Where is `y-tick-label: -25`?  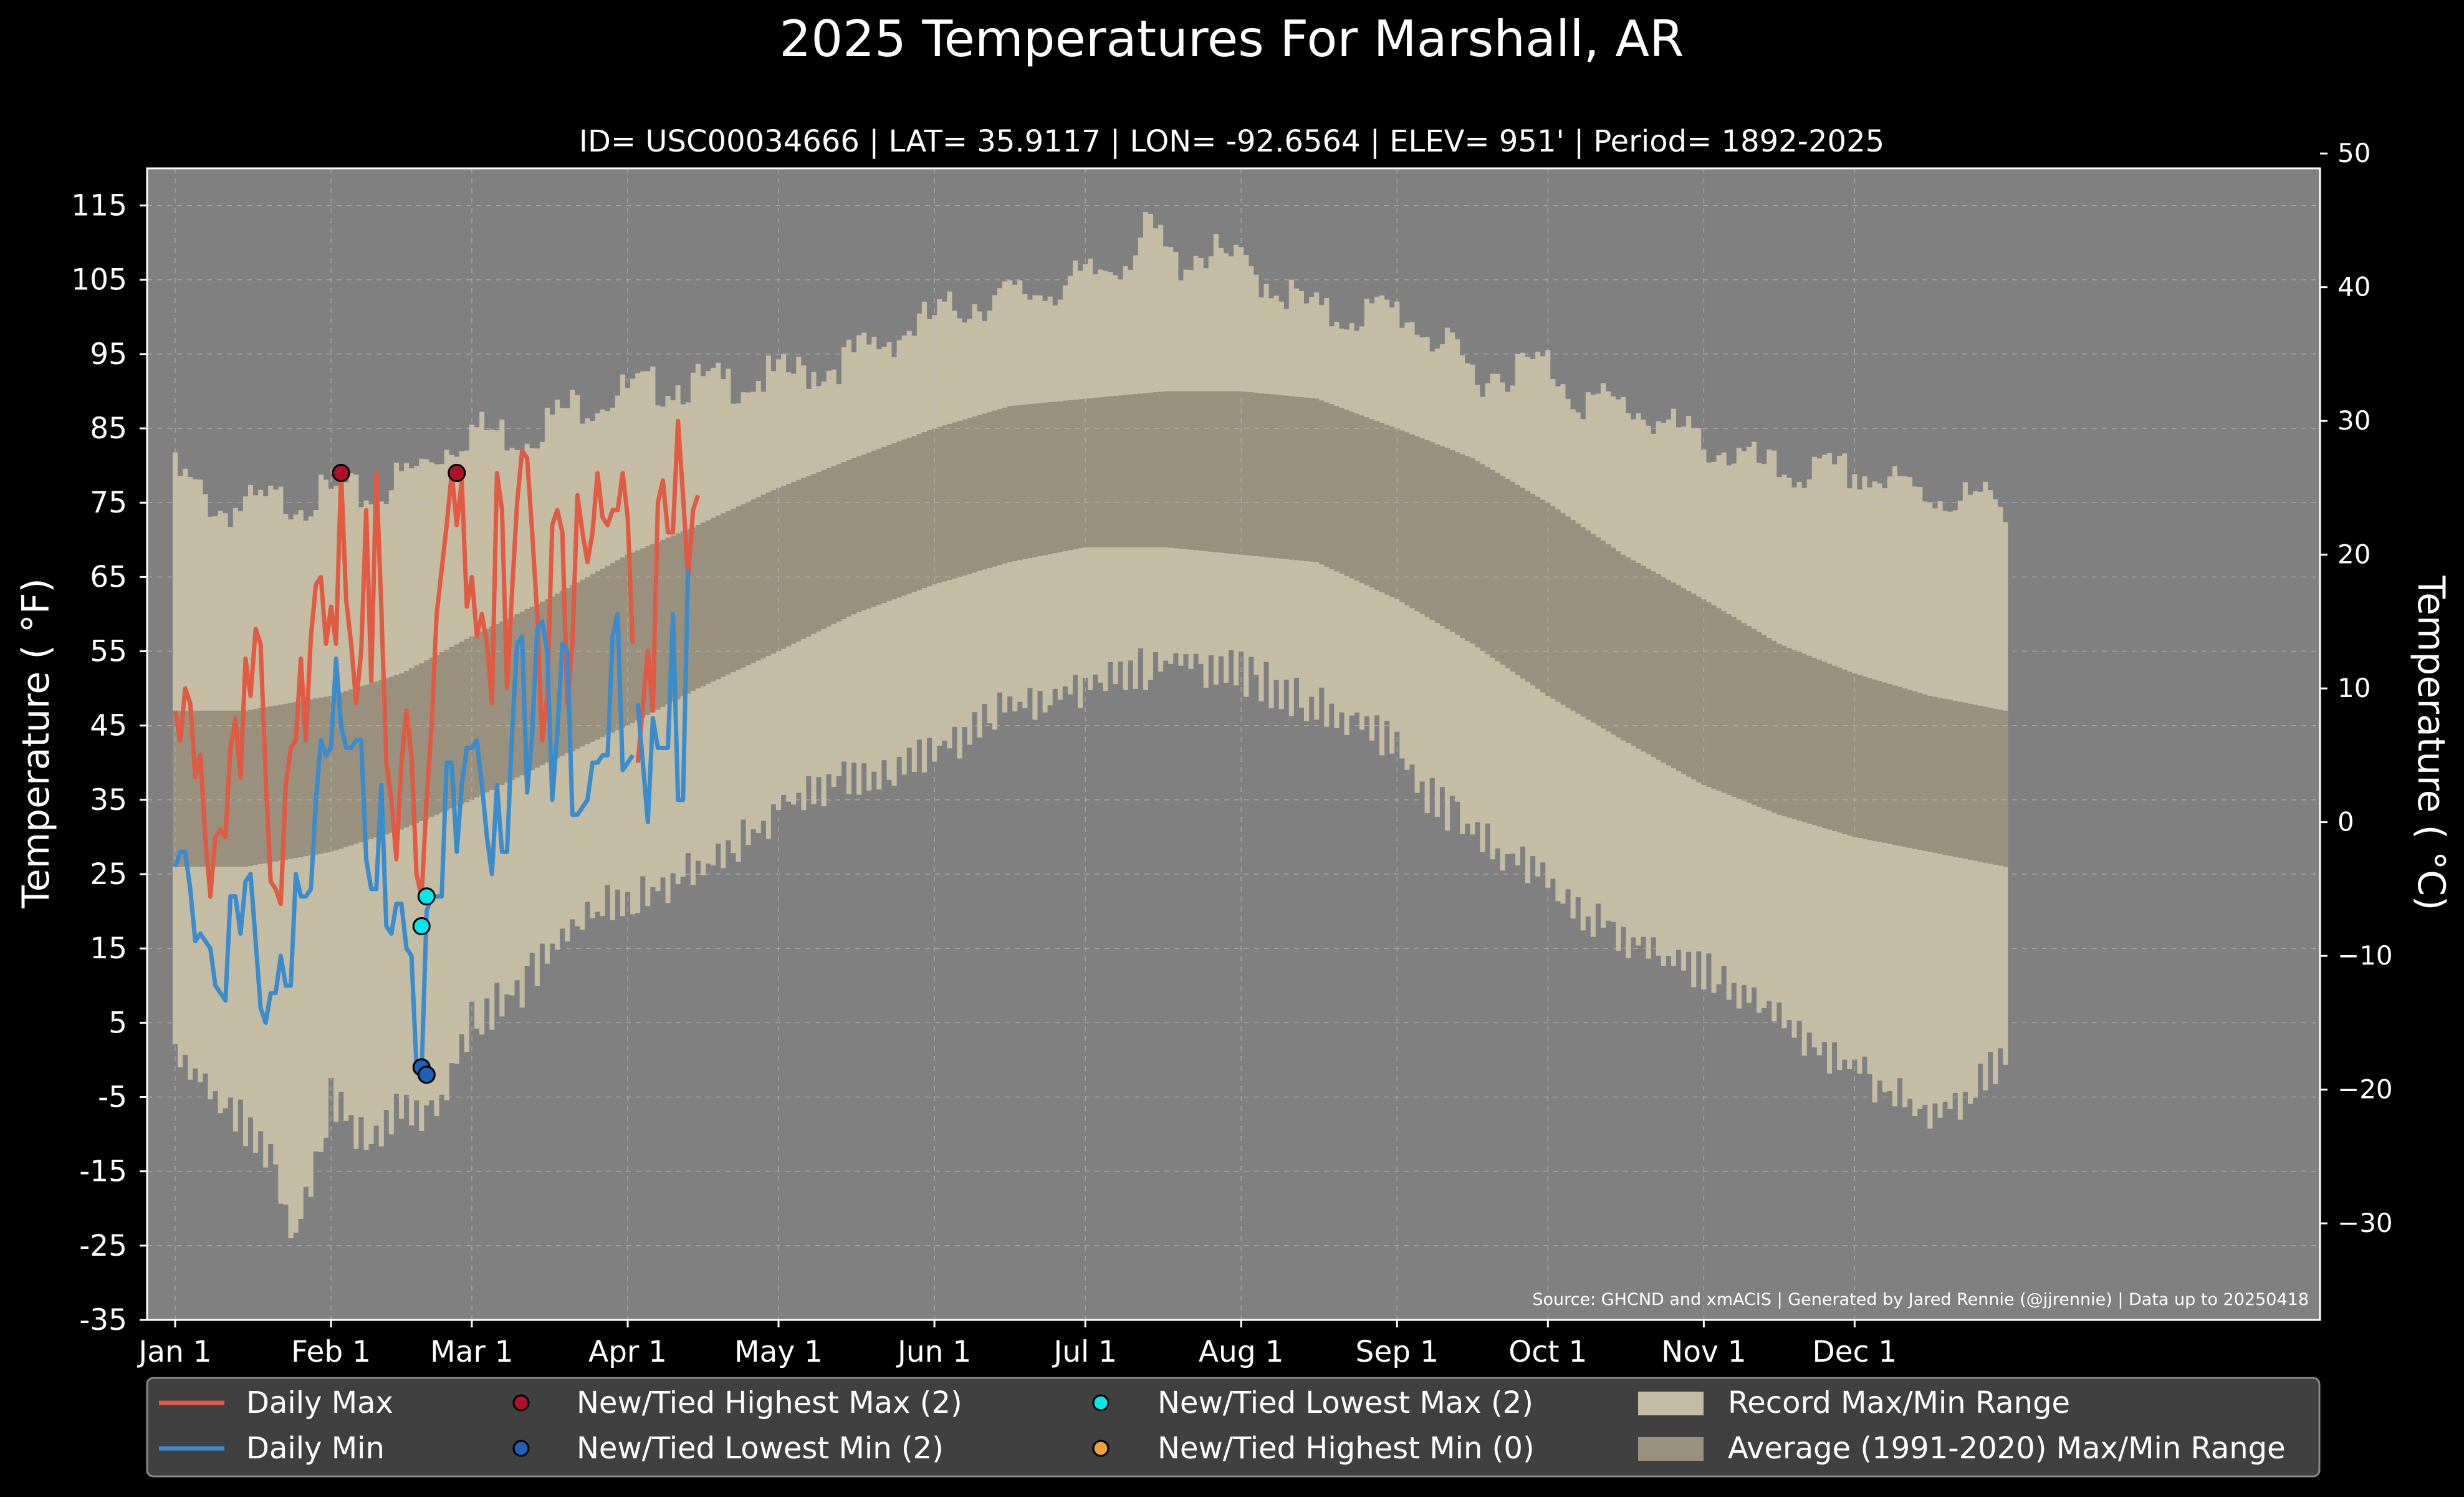 y-tick-label: -25 is located at coordinates (103, 1246).